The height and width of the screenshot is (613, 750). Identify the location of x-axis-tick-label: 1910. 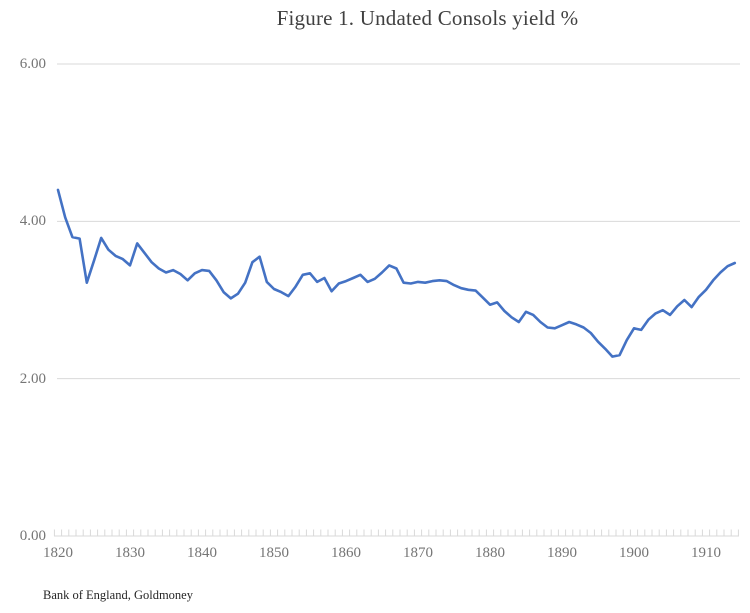
(706, 553).